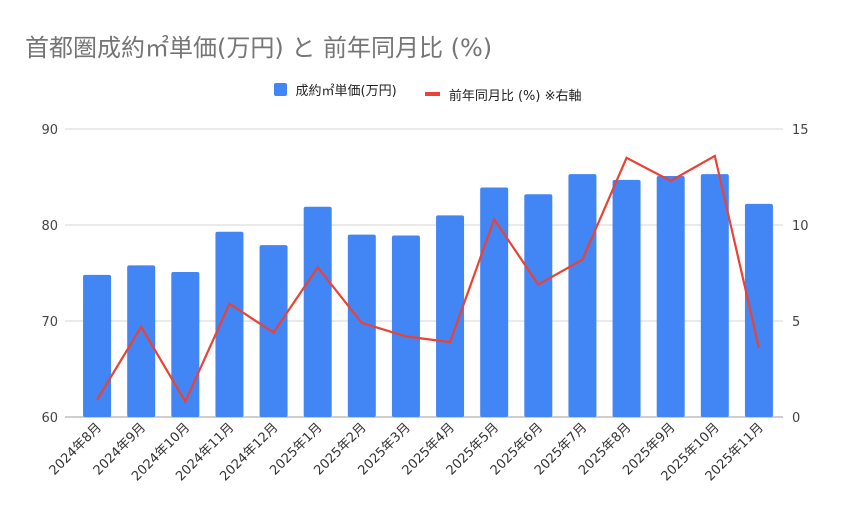 The height and width of the screenshot is (530, 855). What do you see at coordinates (800, 130) in the screenshot?
I see `right-axis-tick: 15` at bounding box center [800, 130].